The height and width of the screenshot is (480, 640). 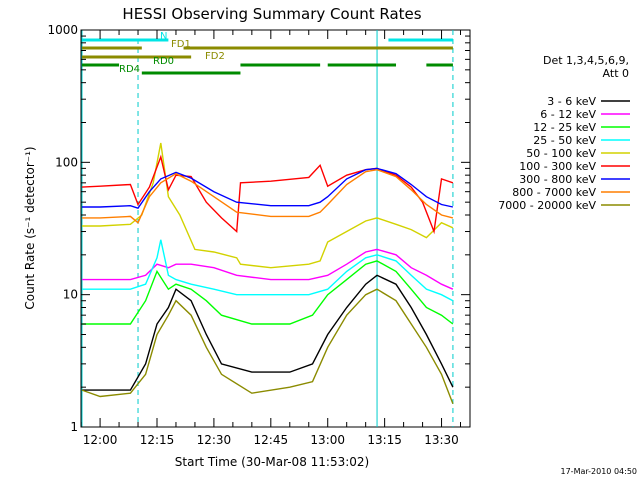 What do you see at coordinates (441, 440) in the screenshot?
I see `x-tick-label: 13:30` at bounding box center [441, 440].